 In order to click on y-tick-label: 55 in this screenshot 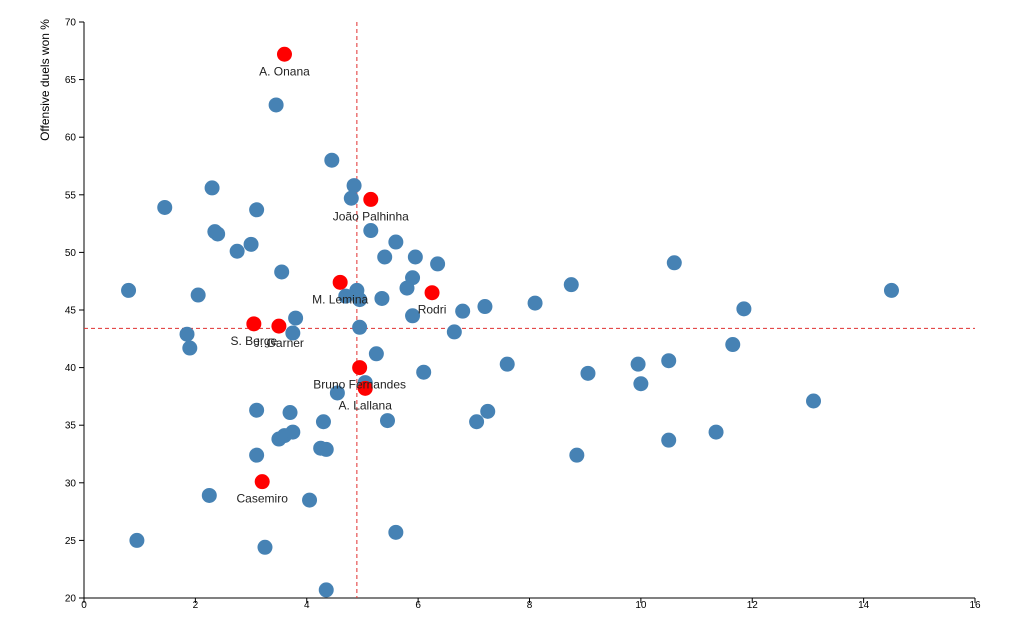, I will do `click(71, 195)`.